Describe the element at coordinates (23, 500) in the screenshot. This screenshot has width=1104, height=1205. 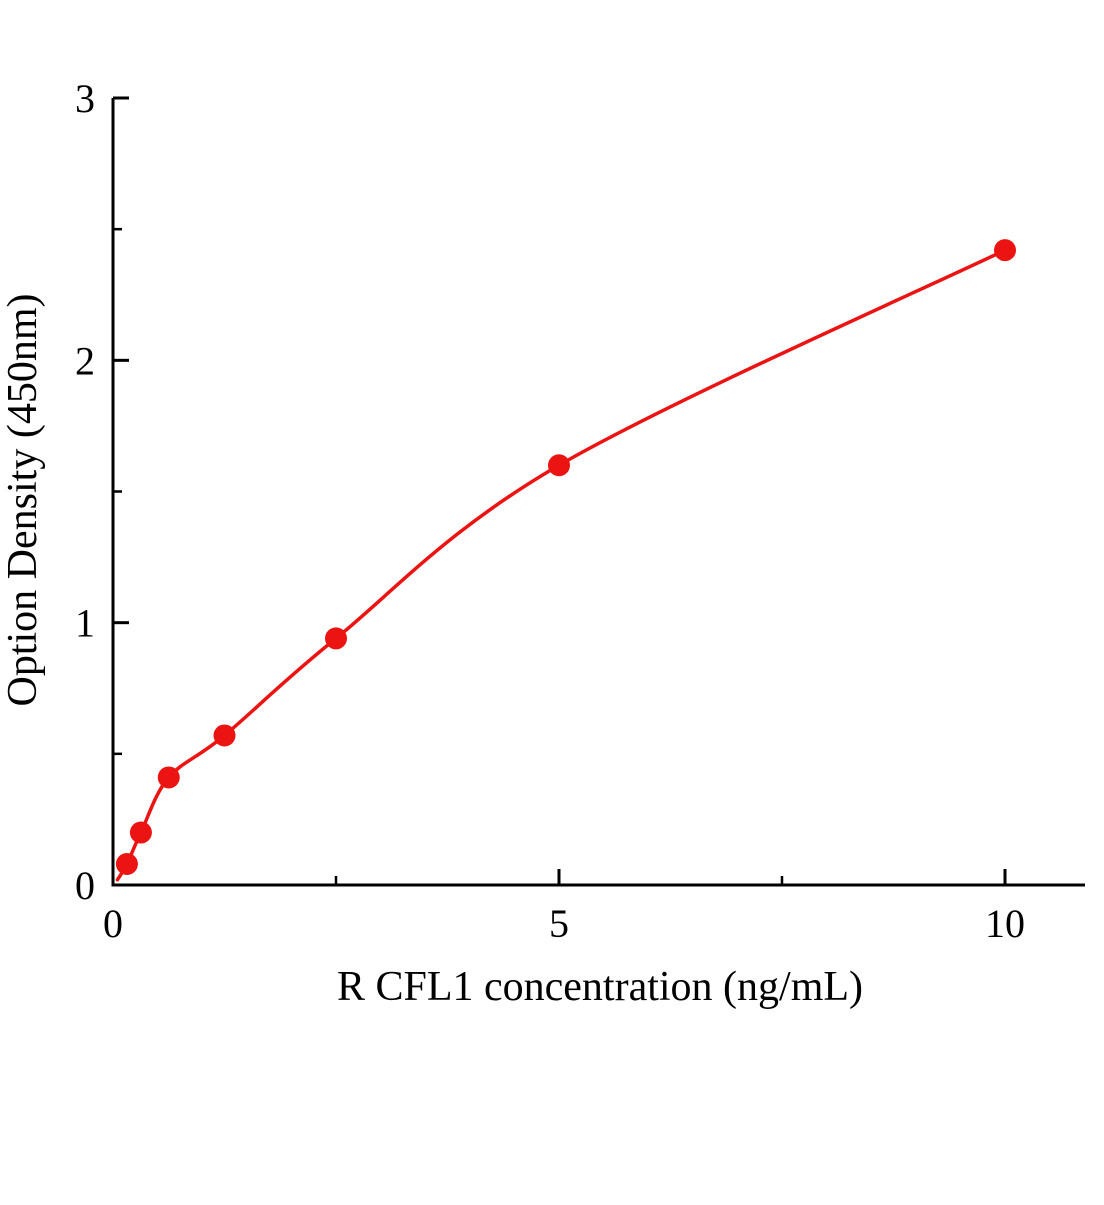
I see `y-axis-label: Option Density (450nm)` at that location.